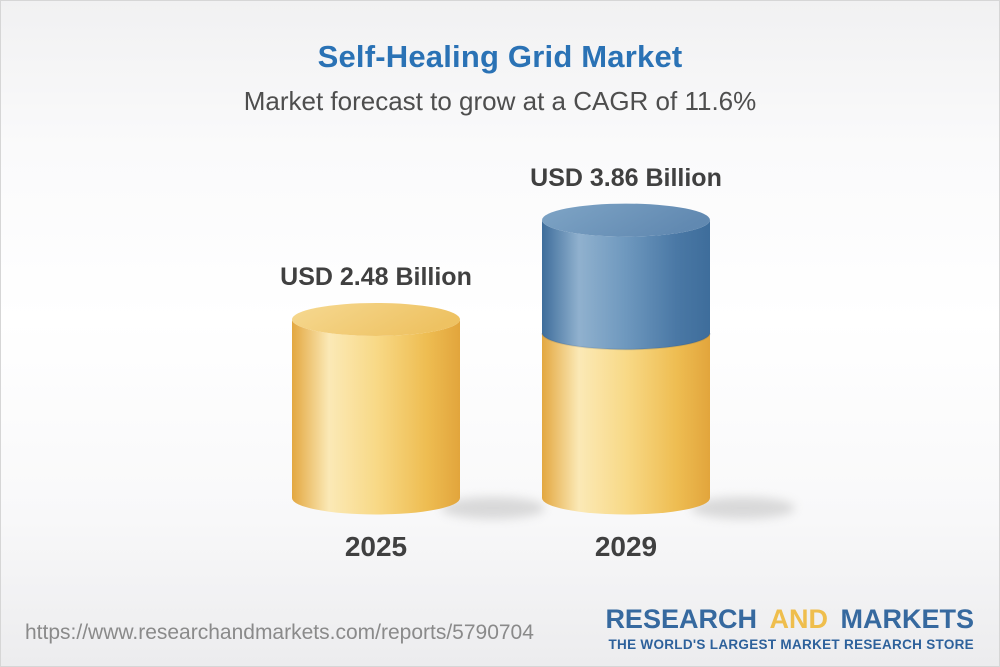  What do you see at coordinates (626, 177) in the screenshot?
I see `value-label-2029: USD 3.86 Billion` at bounding box center [626, 177].